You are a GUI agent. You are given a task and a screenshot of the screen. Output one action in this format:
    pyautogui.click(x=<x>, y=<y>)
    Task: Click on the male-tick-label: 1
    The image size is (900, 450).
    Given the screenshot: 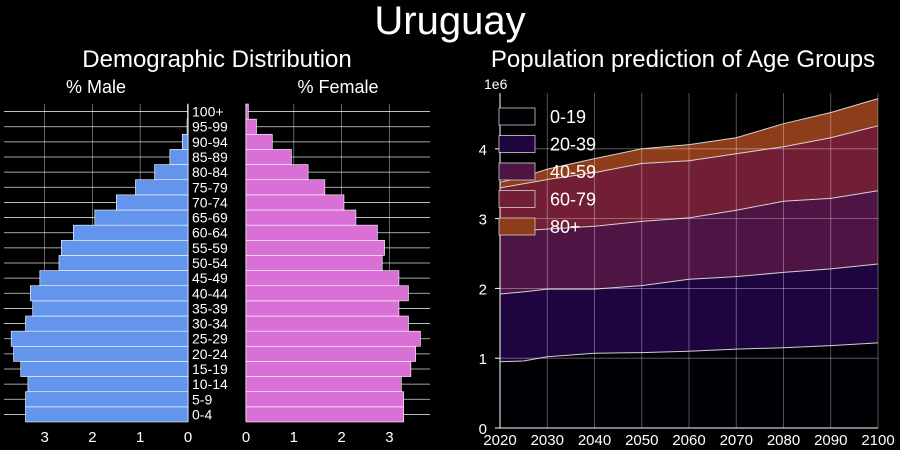 What is the action you would take?
    pyautogui.click(x=140, y=437)
    